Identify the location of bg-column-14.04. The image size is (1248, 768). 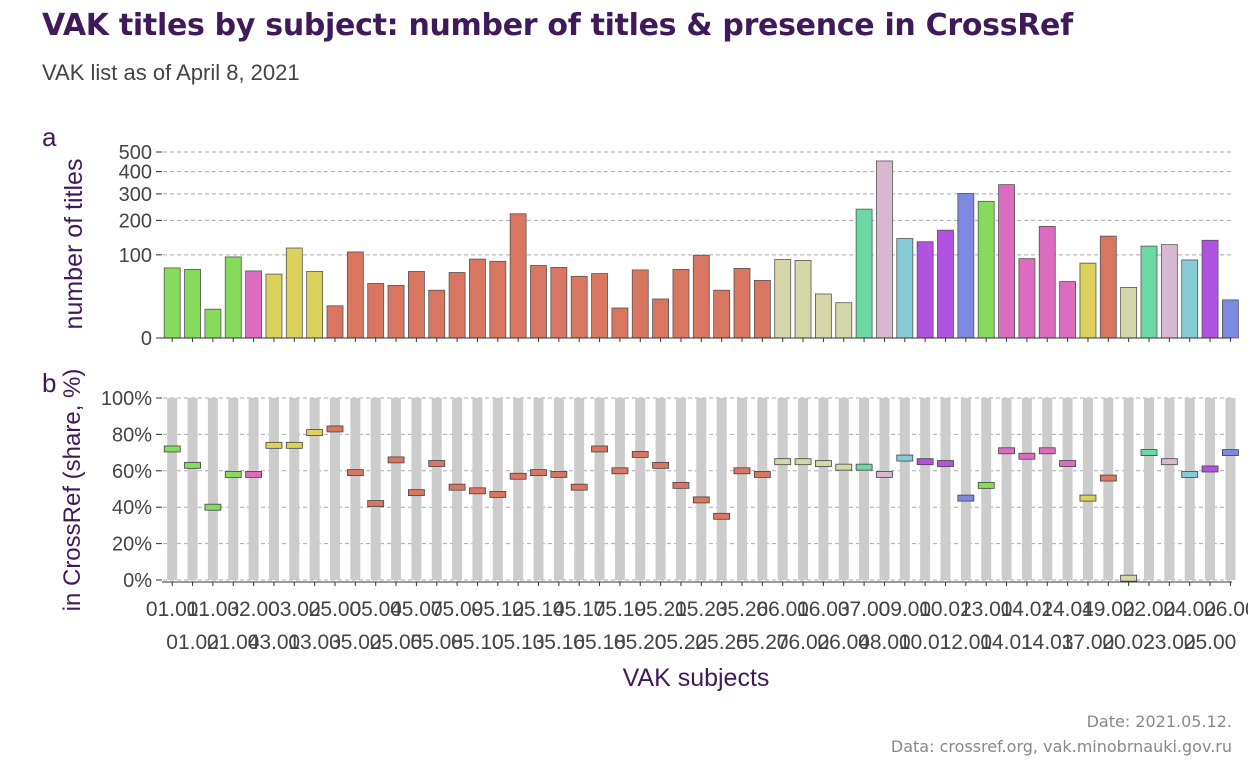
(1067, 489).